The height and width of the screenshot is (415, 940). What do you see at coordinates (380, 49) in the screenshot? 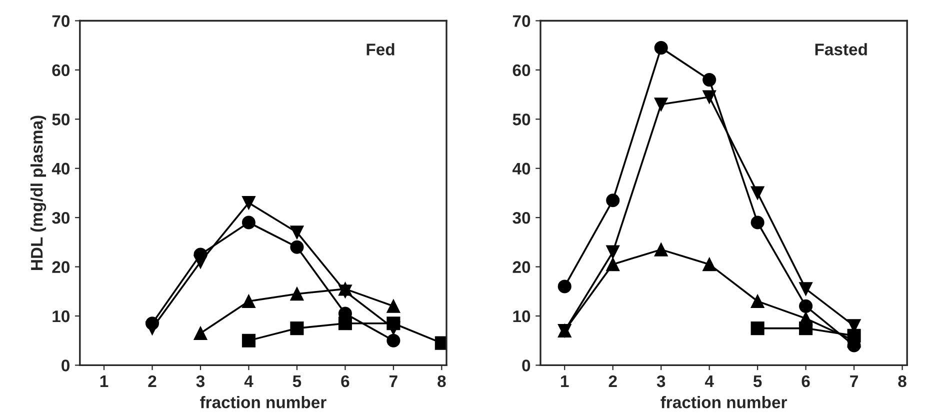
I see `annotation: Fed` at bounding box center [380, 49].